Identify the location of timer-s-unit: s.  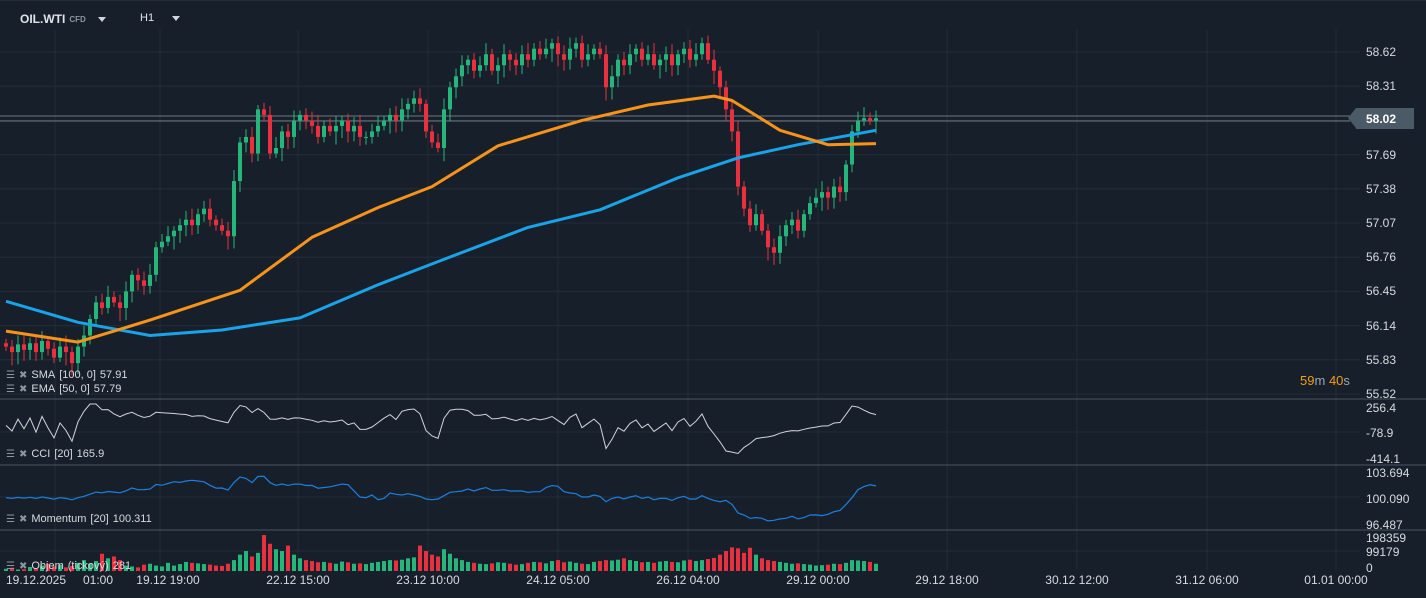
(1346, 380).